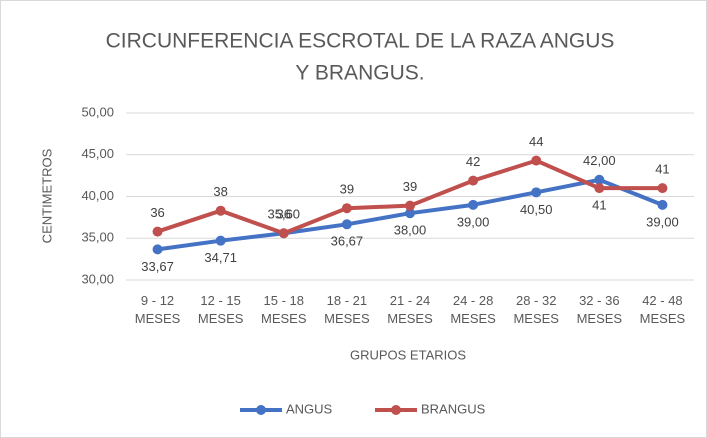  Describe the element at coordinates (473, 161) in the screenshot. I see `data-label: 42` at that location.